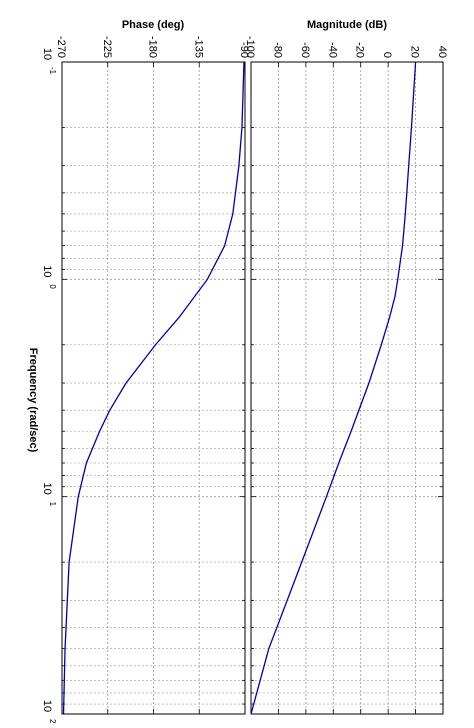 This screenshot has width=474, height=728. Describe the element at coordinates (52, 721) in the screenshot. I see `frequency-decade-exponent: 2` at that location.